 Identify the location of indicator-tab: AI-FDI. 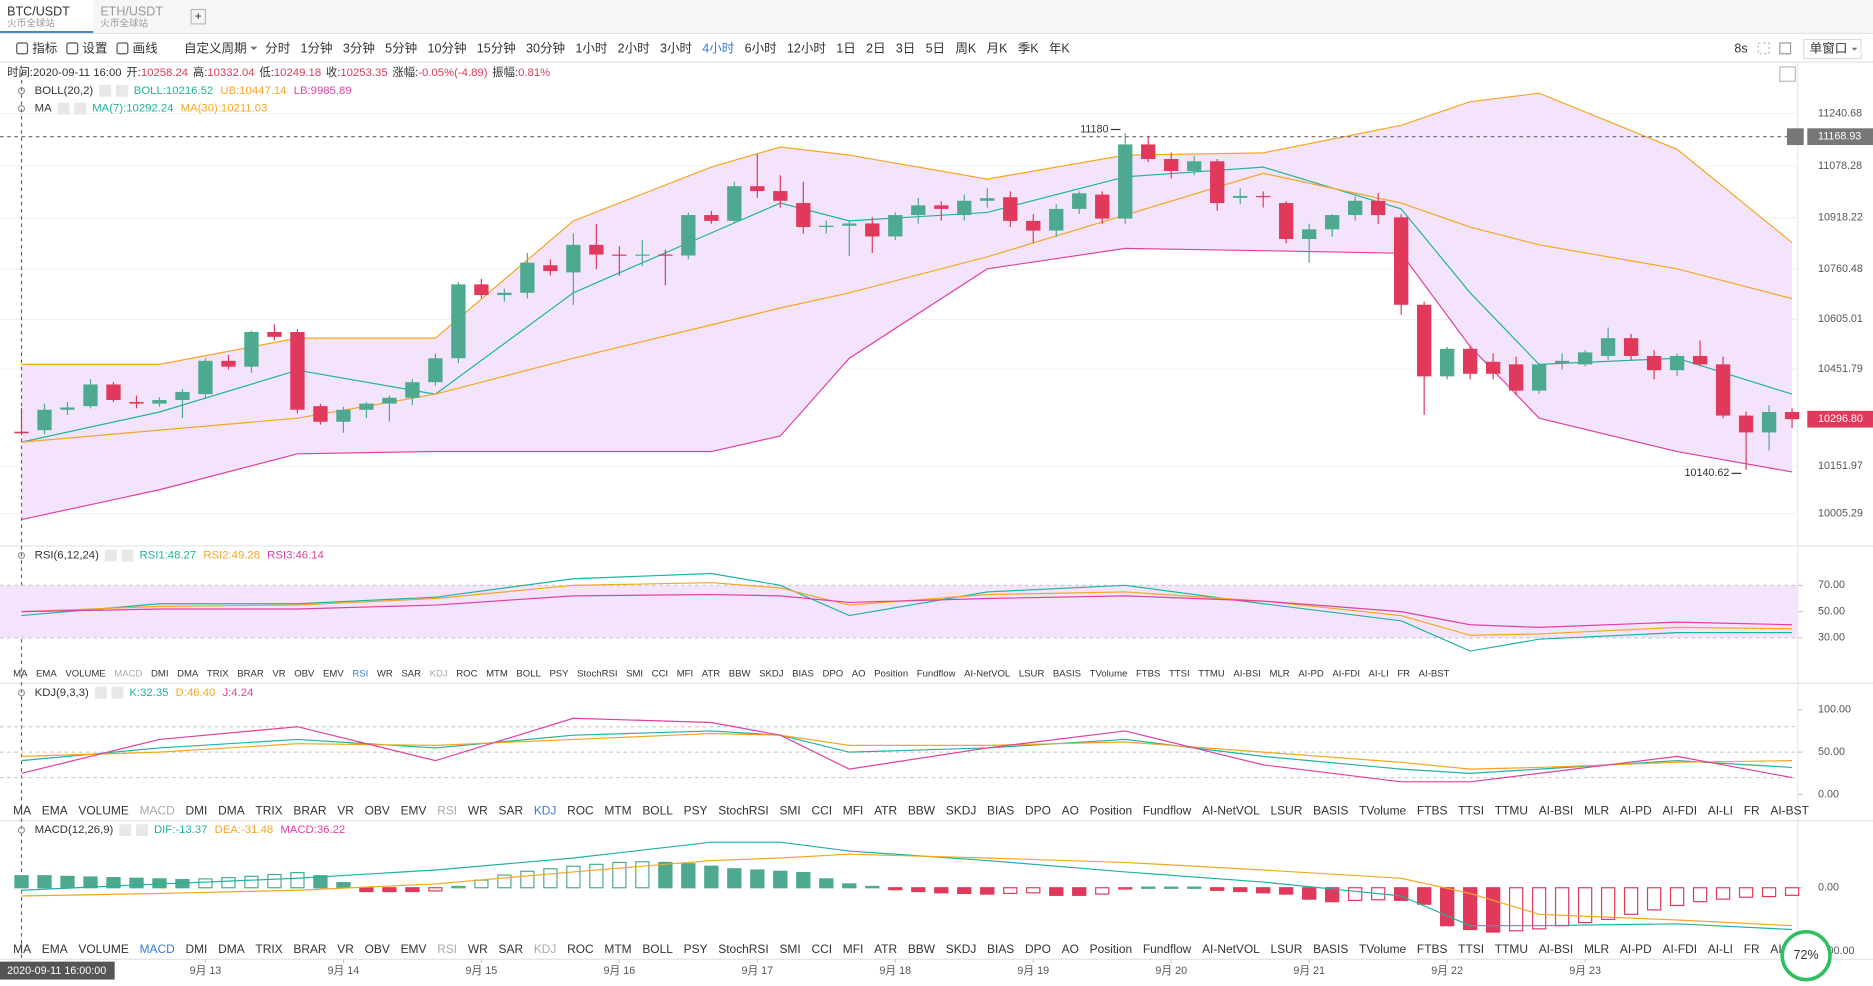
(1680, 949).